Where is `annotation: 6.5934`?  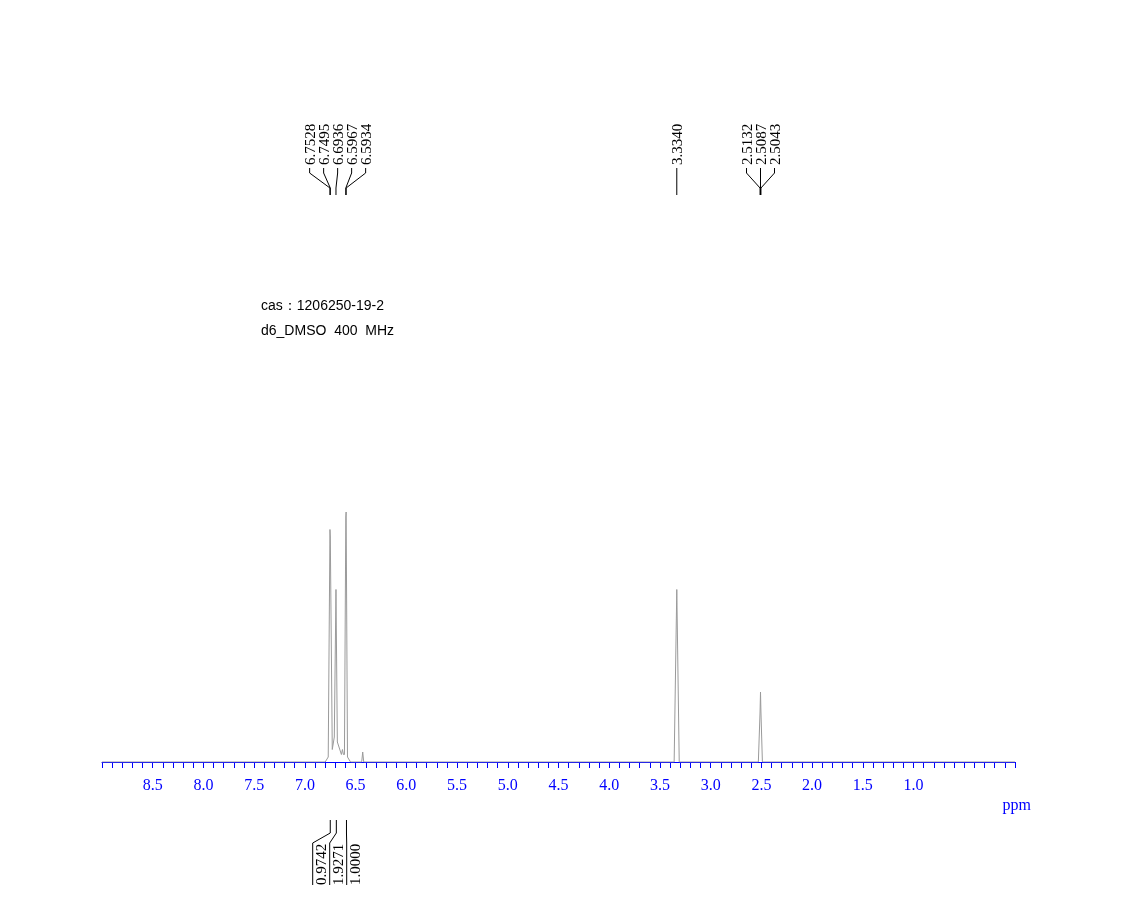 annotation: 6.5934 is located at coordinates (365, 144).